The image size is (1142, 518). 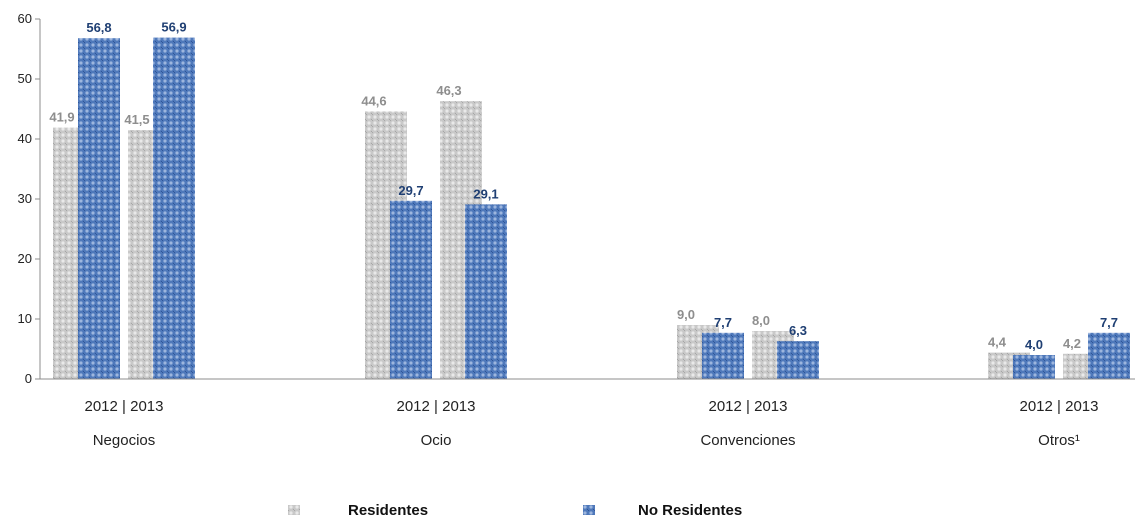 What do you see at coordinates (1072, 343) in the screenshot?
I see `data-label: 4,2` at bounding box center [1072, 343].